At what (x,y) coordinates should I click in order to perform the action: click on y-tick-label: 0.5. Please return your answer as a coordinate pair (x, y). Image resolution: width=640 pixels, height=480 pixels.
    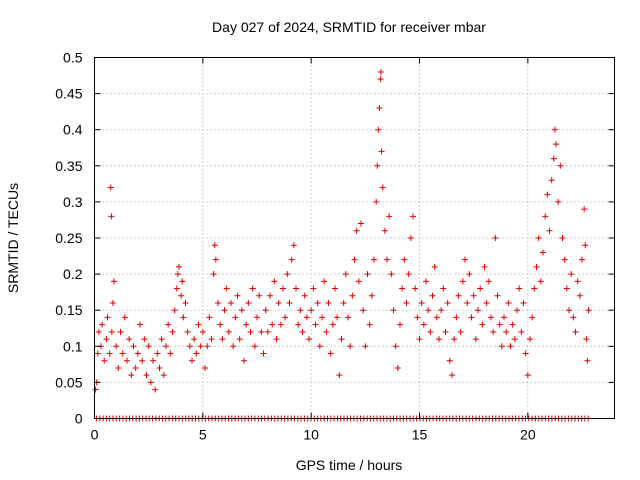
    Looking at the image, I should click on (73, 58).